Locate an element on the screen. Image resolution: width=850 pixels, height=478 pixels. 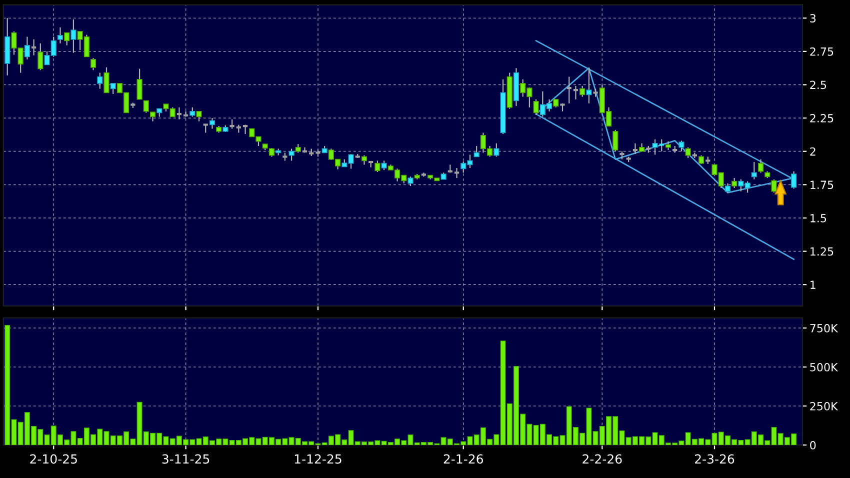
x-tick-label: 2-1-26 is located at coordinates (463, 459).